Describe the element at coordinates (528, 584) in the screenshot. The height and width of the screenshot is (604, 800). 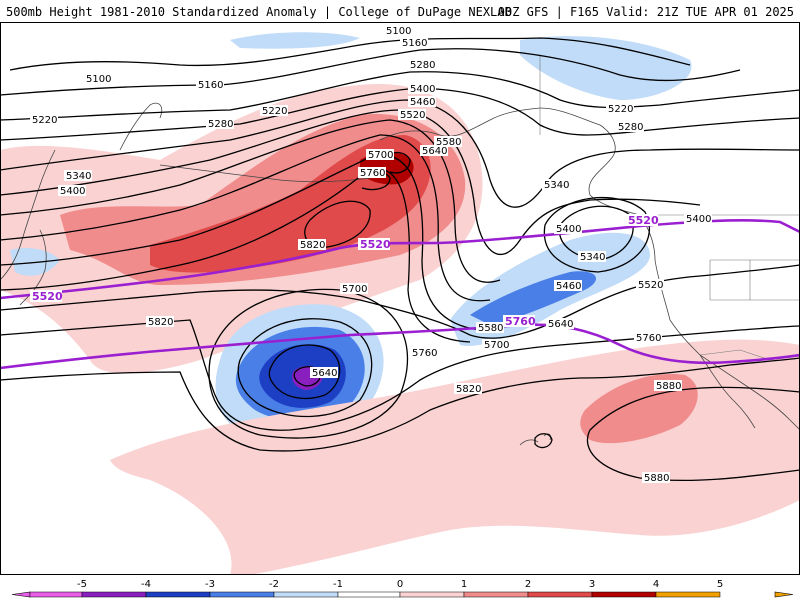
I see `legend-tick-label: 2` at that location.